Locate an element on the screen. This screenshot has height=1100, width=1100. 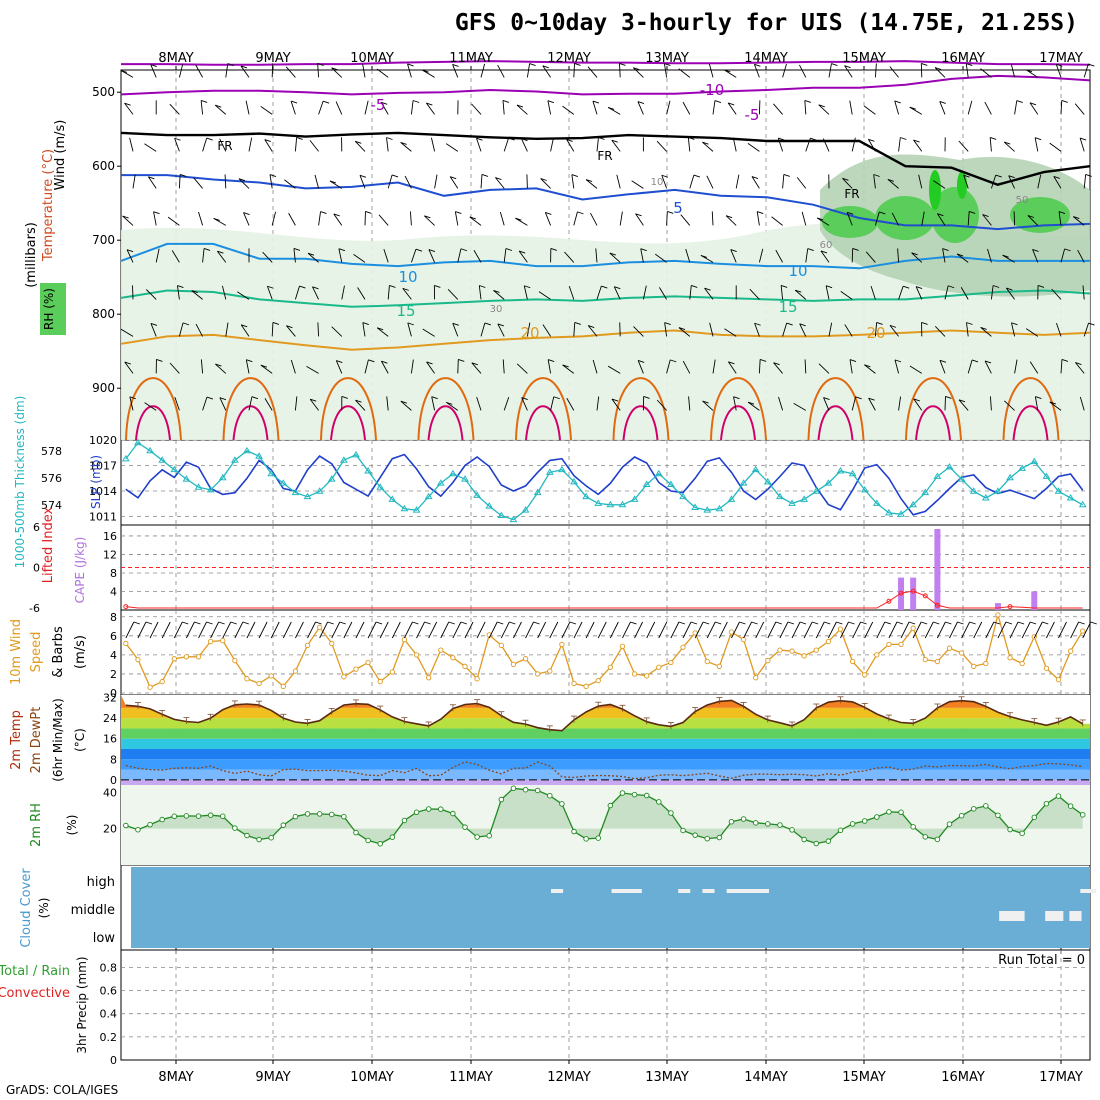
li-axis-label: Lifted Index is located at coordinates (48, 544).